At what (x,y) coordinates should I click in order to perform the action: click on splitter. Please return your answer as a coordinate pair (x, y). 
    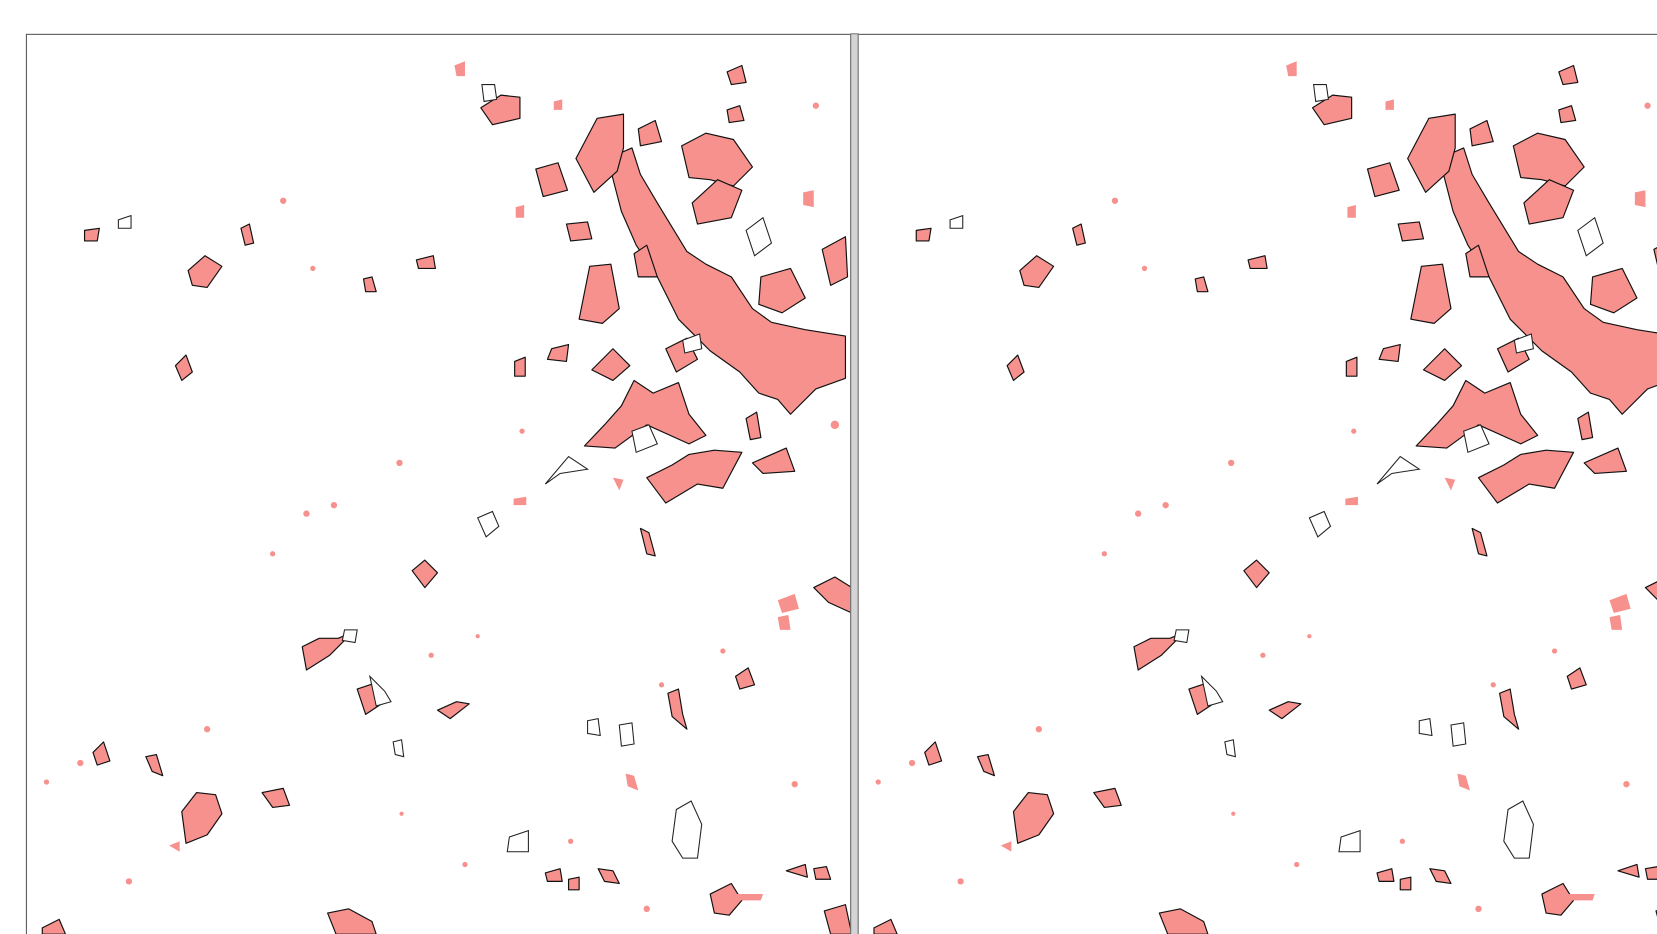
    Looking at the image, I should click on (854, 483).